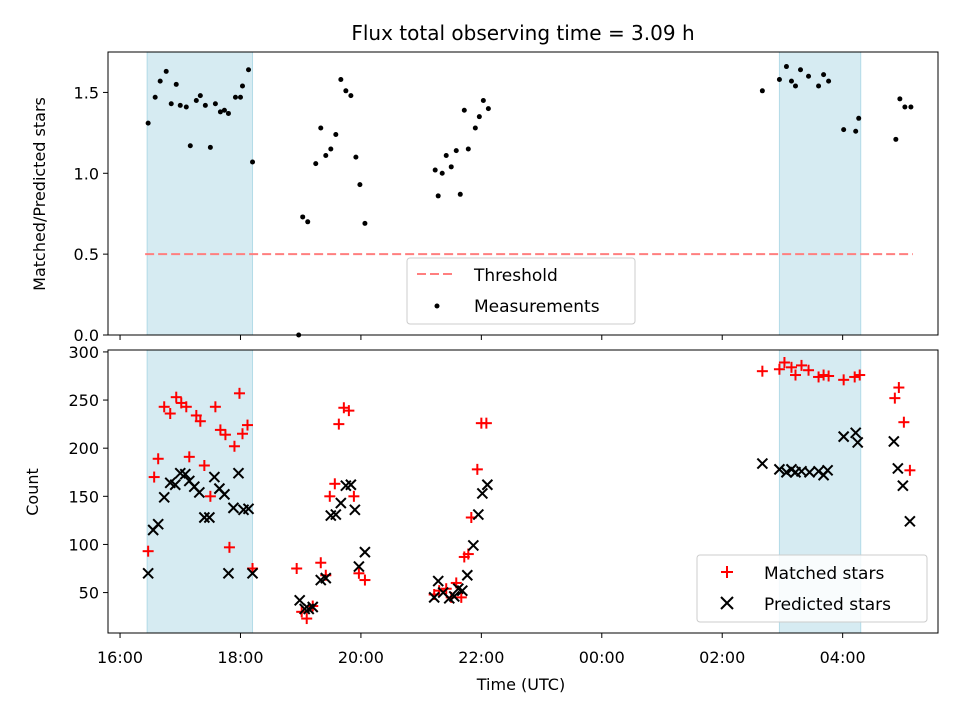  What do you see at coordinates (812, 588) in the screenshot?
I see `bottom-legend: Matched stars Predicted stars` at bounding box center [812, 588].